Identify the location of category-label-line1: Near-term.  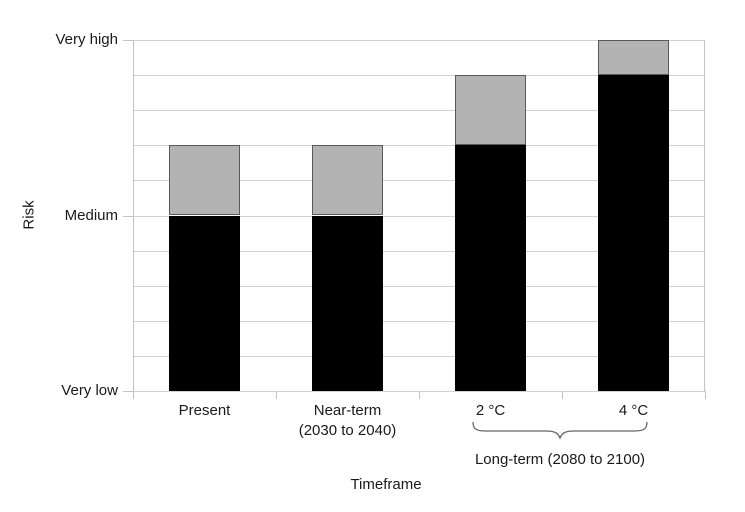
(347, 410).